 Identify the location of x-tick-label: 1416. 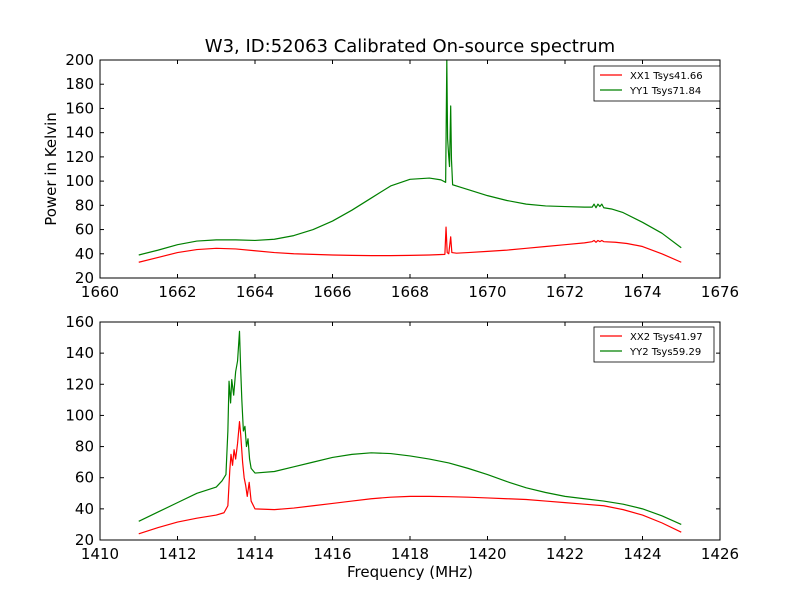
(332, 554).